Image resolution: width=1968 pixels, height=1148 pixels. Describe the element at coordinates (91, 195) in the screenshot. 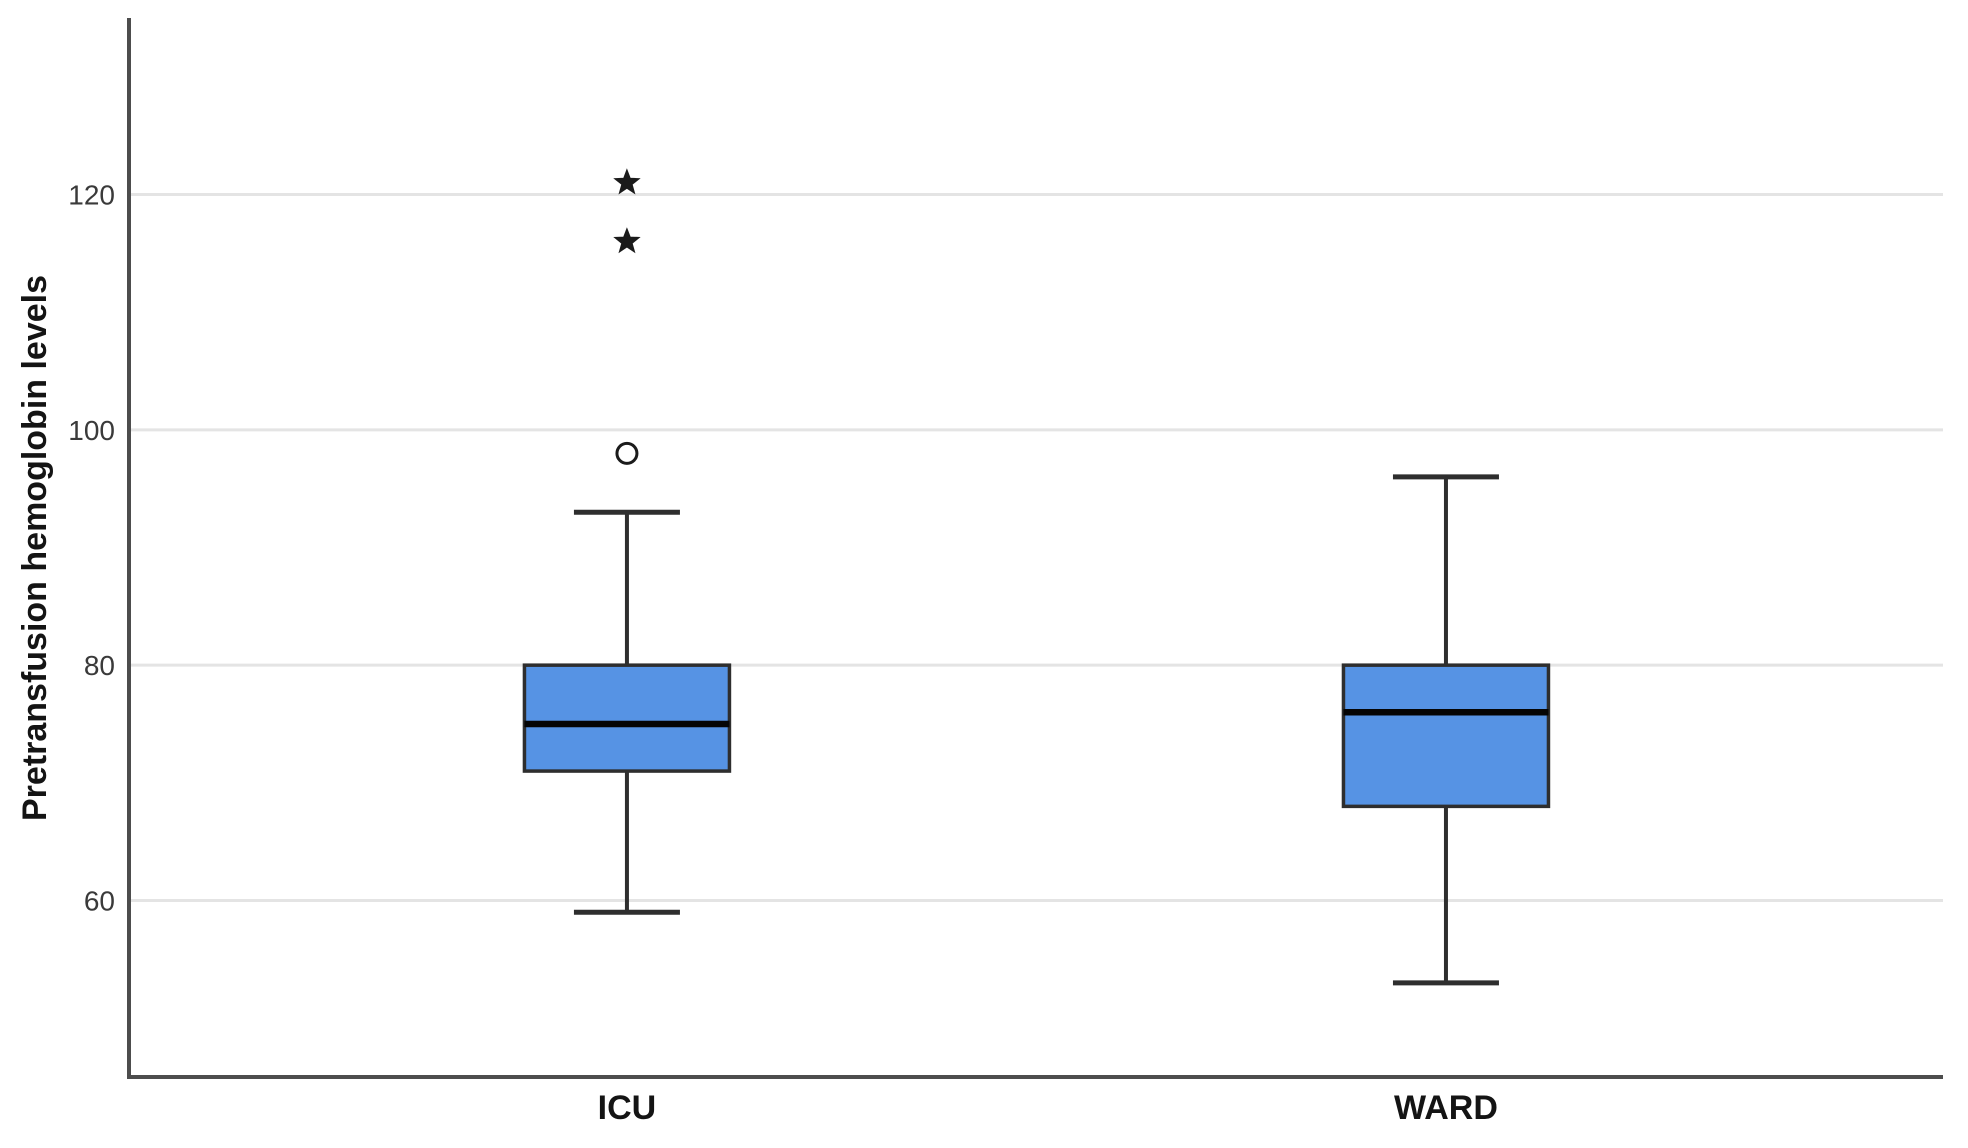

I see `y-tick-label-120: 120` at that location.